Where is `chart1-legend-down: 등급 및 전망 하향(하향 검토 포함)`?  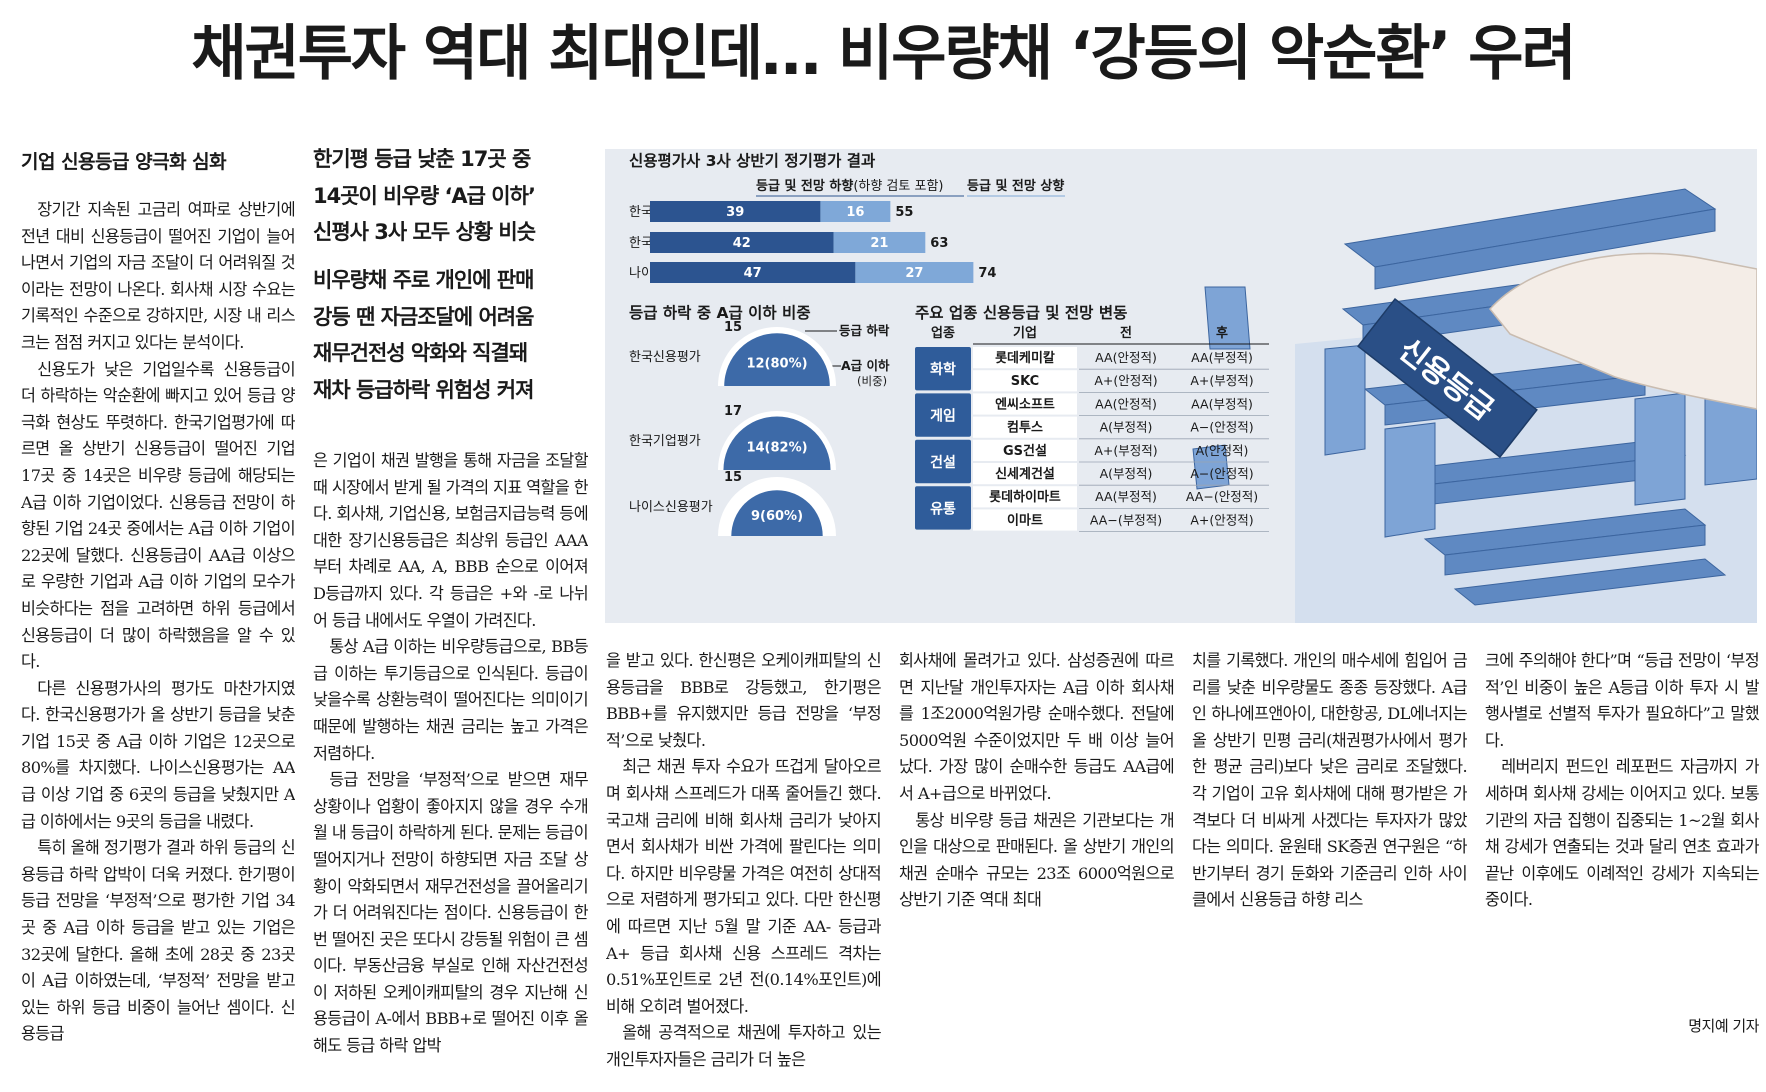
chart1-legend-down: 등급 및 전망 하향(하향 검토 포함) is located at coordinates (849, 186).